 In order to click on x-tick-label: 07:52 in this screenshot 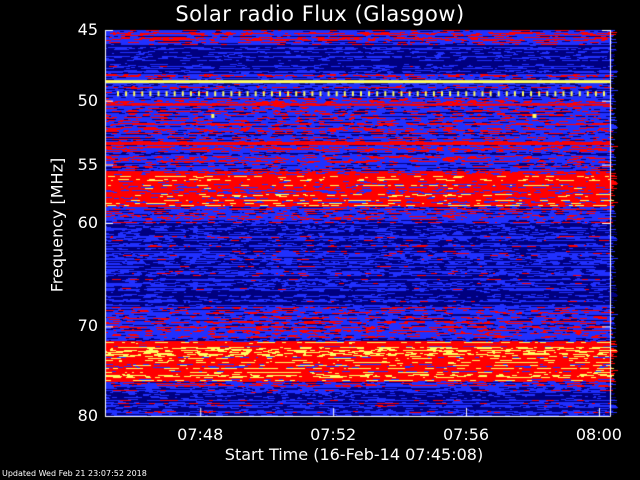, I will do `click(333, 434)`.